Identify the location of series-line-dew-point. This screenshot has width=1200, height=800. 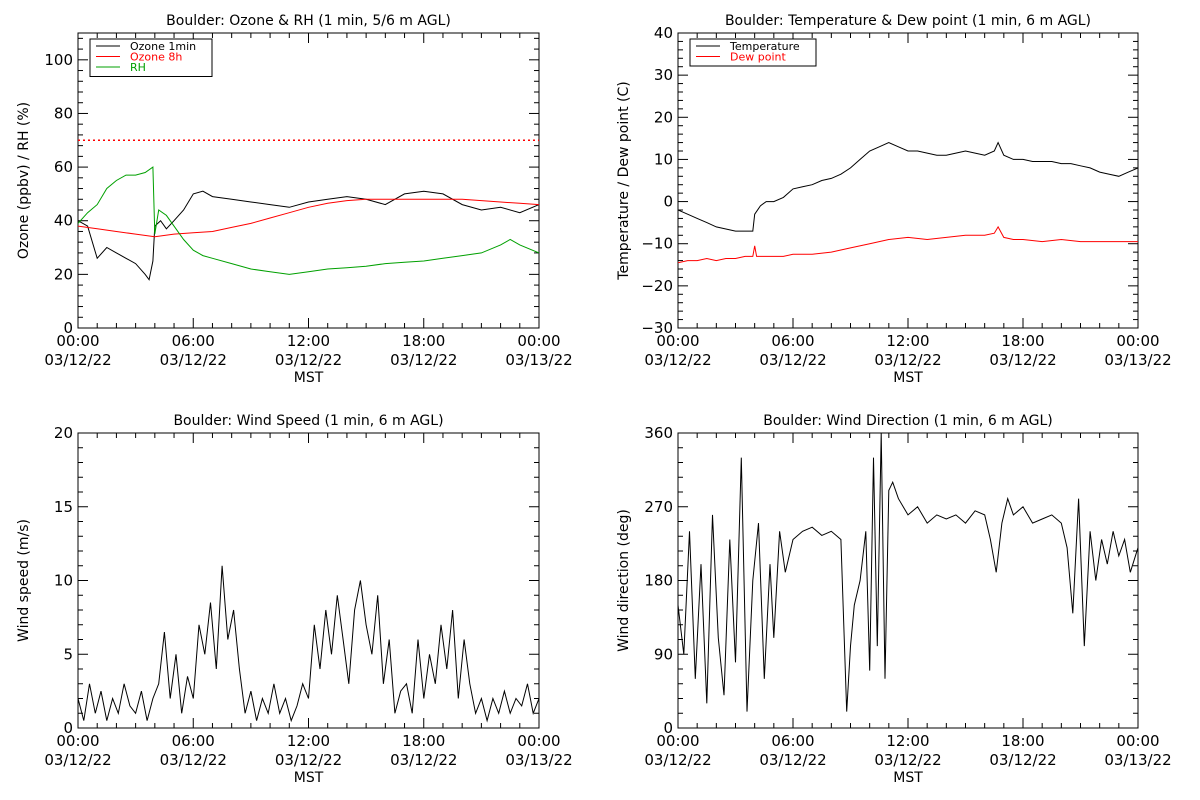
(908, 244).